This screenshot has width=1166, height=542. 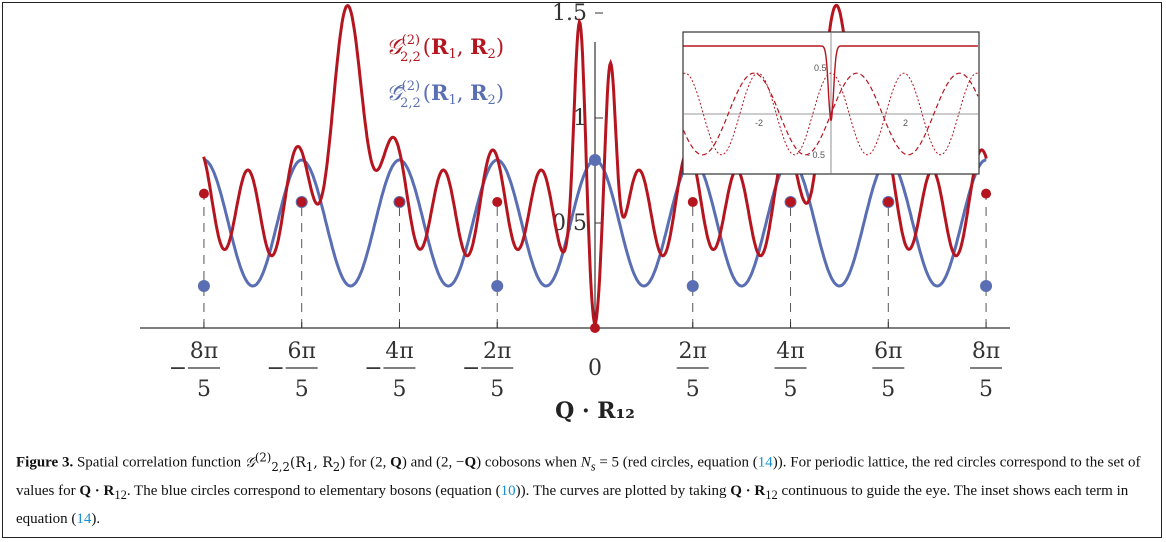 I want to click on legend-blue: 𝒢̄(2) 2,2(R1, R2), so click(x=445, y=95).